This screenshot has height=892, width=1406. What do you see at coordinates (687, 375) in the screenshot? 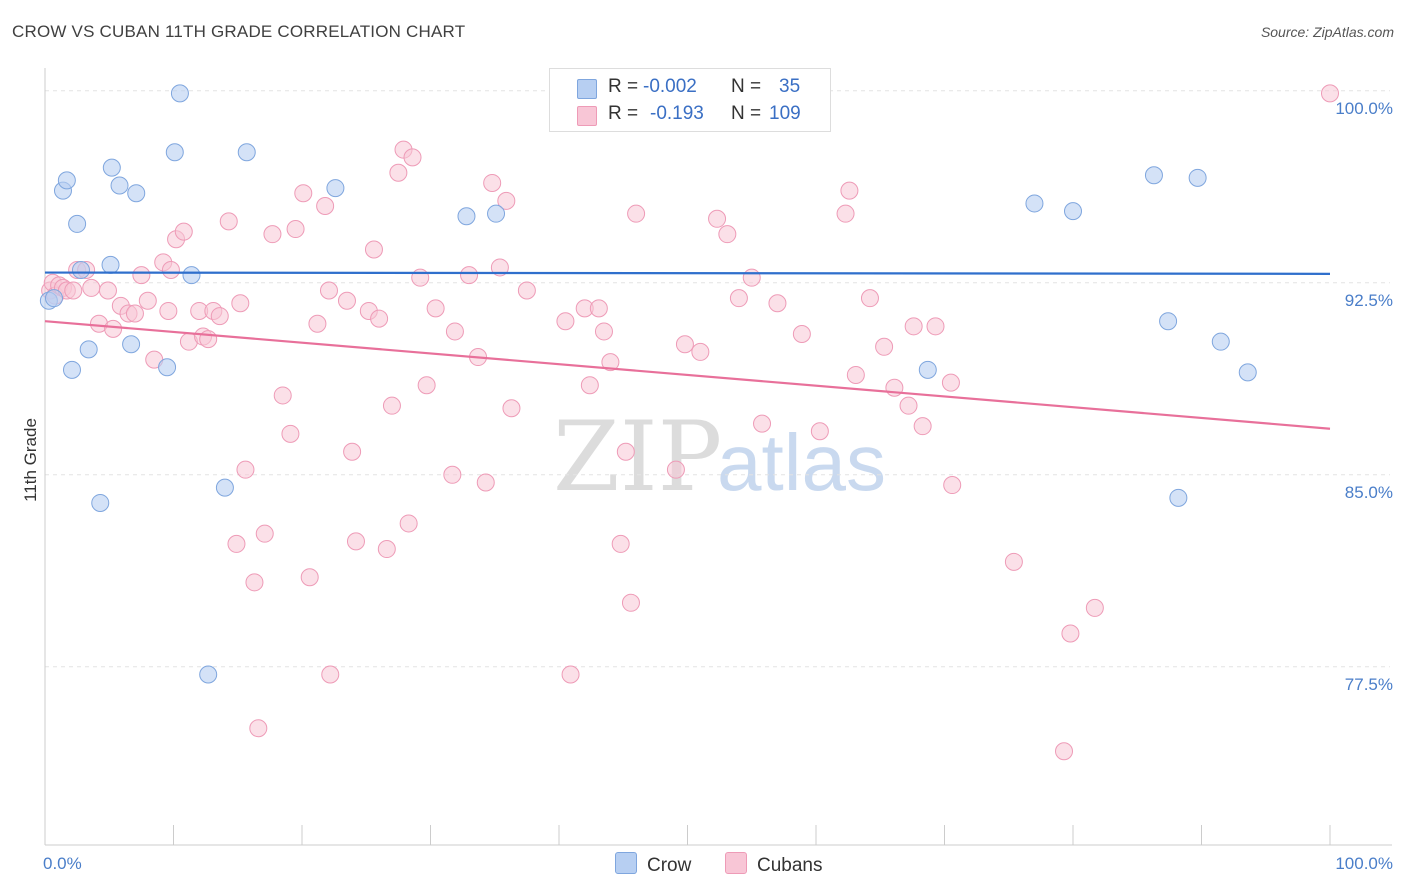
I see `cubans-trend-line` at bounding box center [687, 375].